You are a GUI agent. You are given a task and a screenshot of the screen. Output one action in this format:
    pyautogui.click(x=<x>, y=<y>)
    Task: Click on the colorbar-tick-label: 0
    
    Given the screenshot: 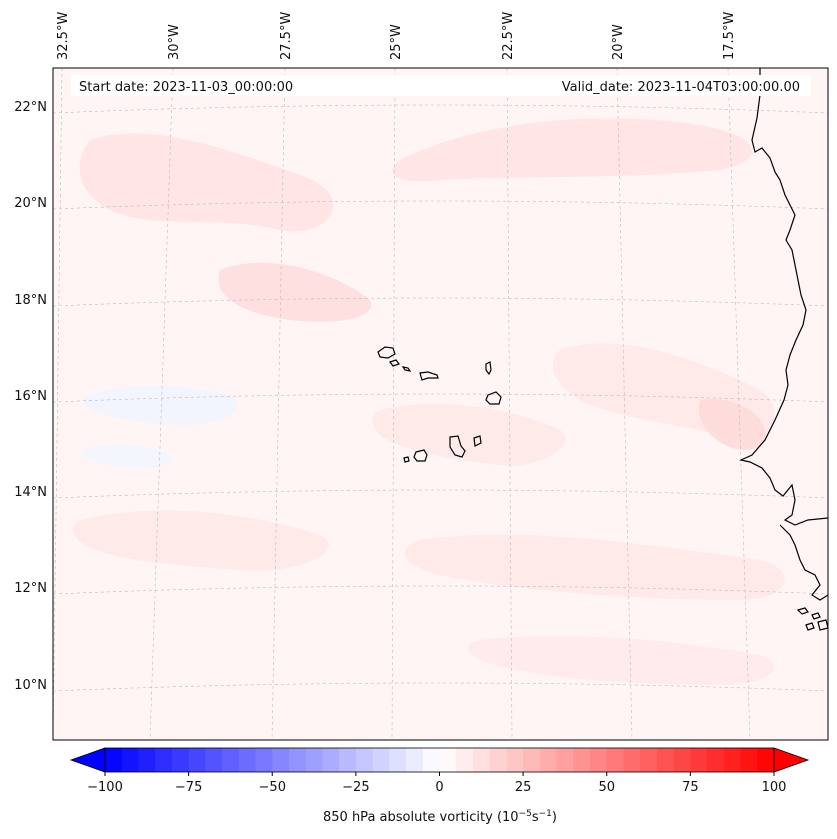 What is the action you would take?
    pyautogui.click(x=439, y=787)
    